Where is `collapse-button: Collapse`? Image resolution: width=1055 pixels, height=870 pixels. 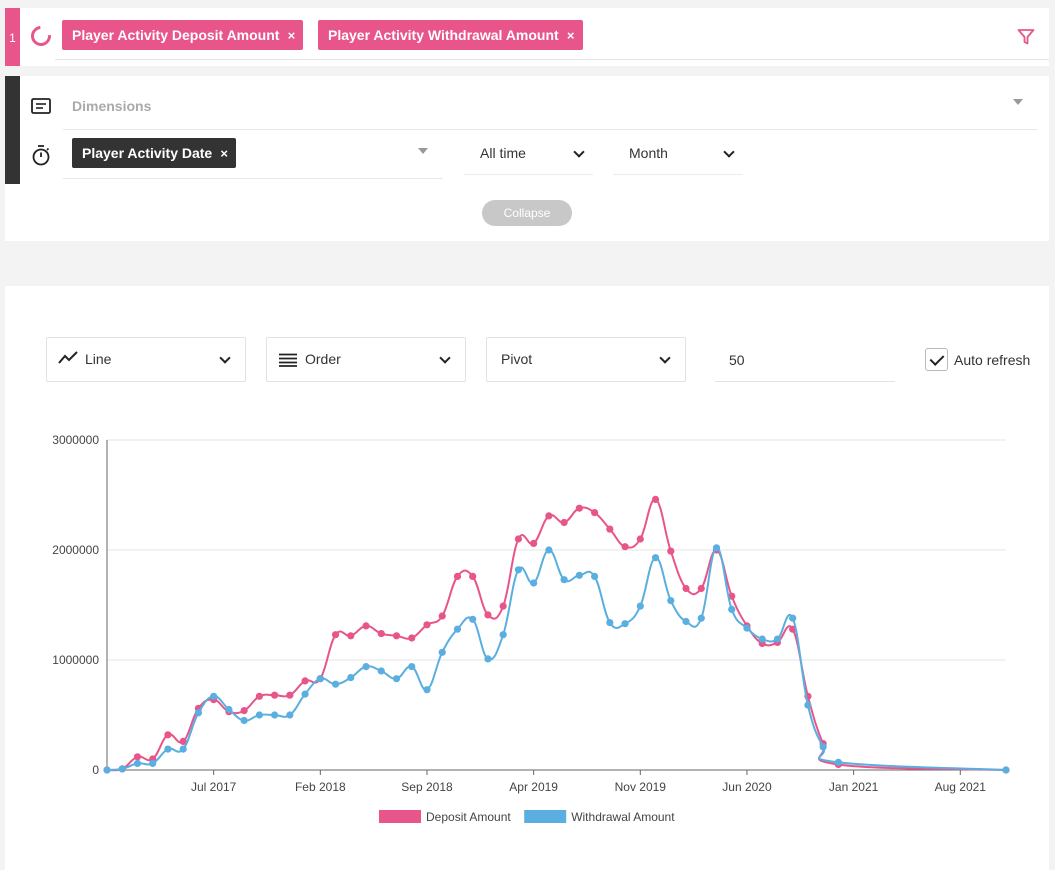 collapse-button: Collapse is located at coordinates (527, 213).